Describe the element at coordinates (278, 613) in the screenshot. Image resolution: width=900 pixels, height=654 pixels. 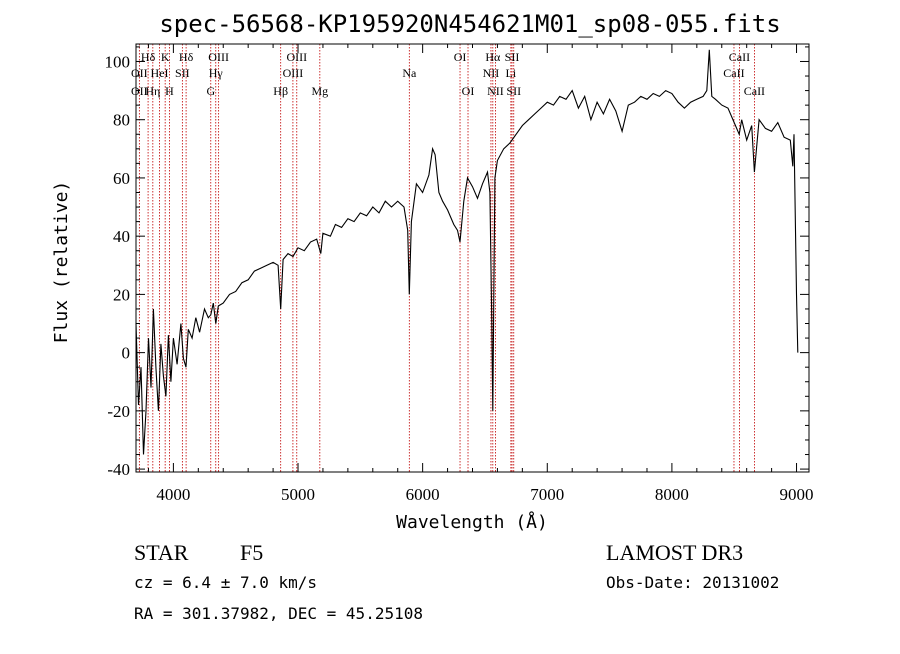
I see `coordinates: RA = 301.37982, DEC = 45.25108` at that location.